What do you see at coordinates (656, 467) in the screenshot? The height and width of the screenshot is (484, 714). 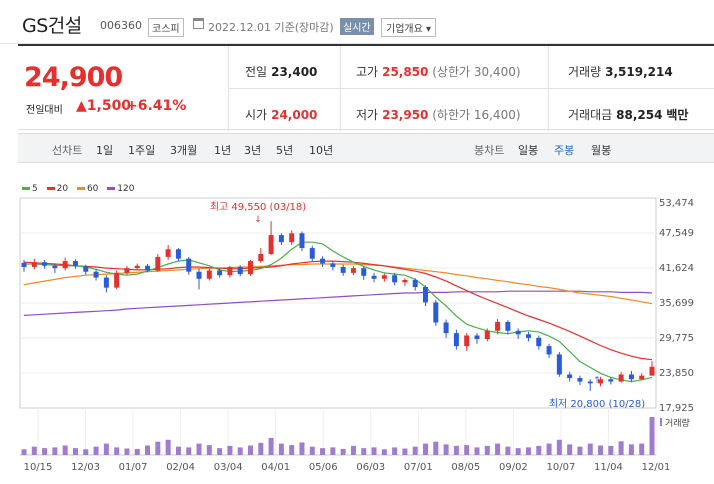 I see `x-tick-label: 12/01` at bounding box center [656, 467].